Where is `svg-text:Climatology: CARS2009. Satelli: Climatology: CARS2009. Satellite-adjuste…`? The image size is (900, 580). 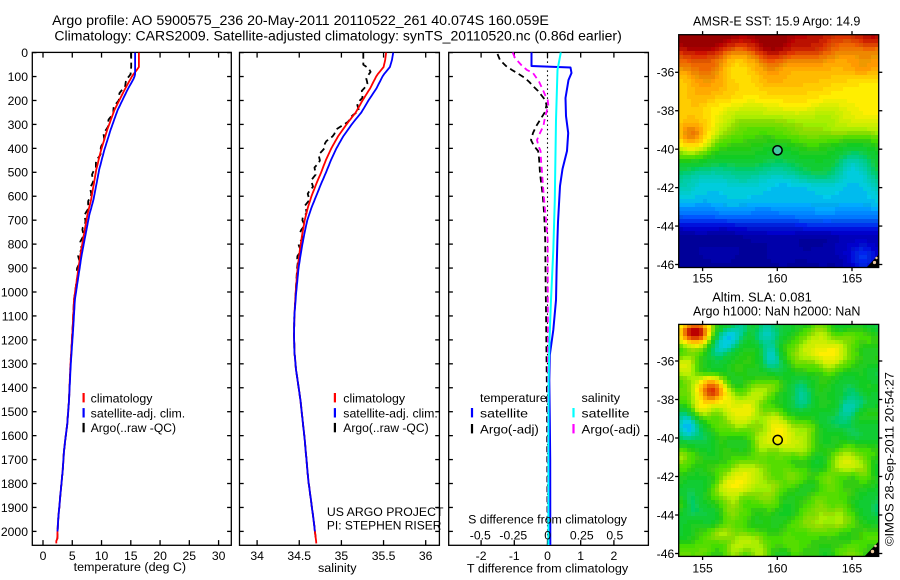
svg-text:Climatology: CARS2009. Satelli: Climatology: CARS2009. Satellite-adjuste… is located at coordinates (337, 35).